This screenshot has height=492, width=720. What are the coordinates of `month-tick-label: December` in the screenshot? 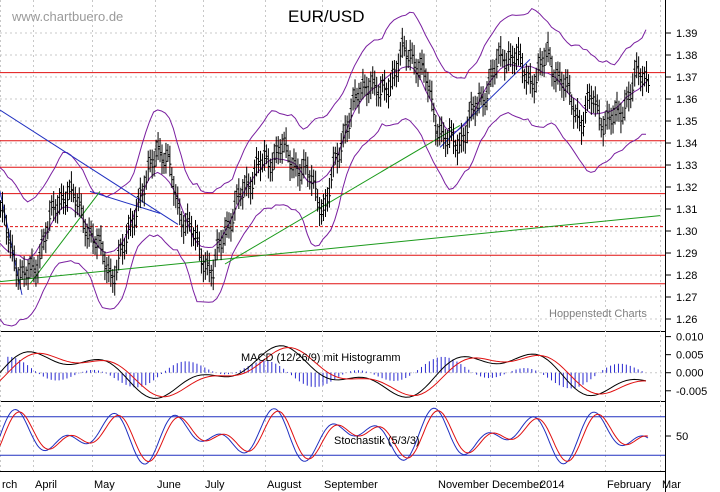 It's located at (517, 485).